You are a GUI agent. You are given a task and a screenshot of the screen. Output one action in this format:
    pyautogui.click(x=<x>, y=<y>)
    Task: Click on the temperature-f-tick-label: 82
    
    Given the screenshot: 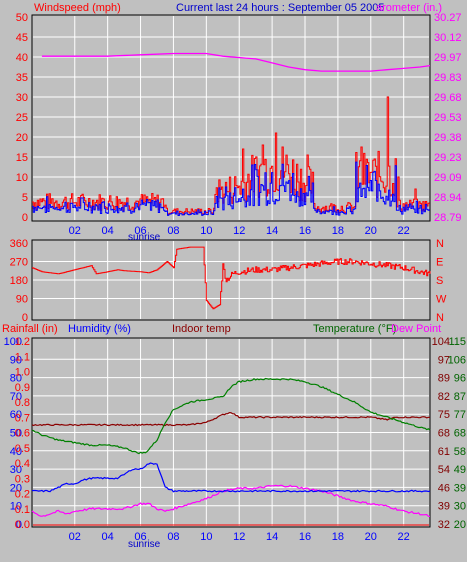 What is the action you would take?
    pyautogui.click(x=444, y=397)
    